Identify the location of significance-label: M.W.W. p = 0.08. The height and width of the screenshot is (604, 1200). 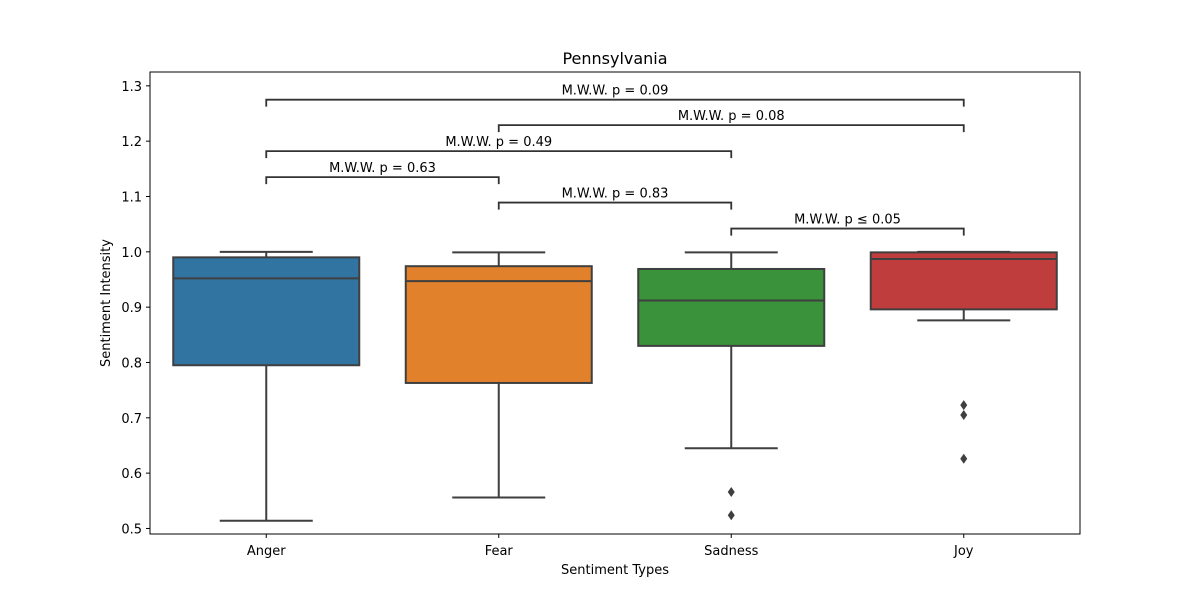
(731, 116).